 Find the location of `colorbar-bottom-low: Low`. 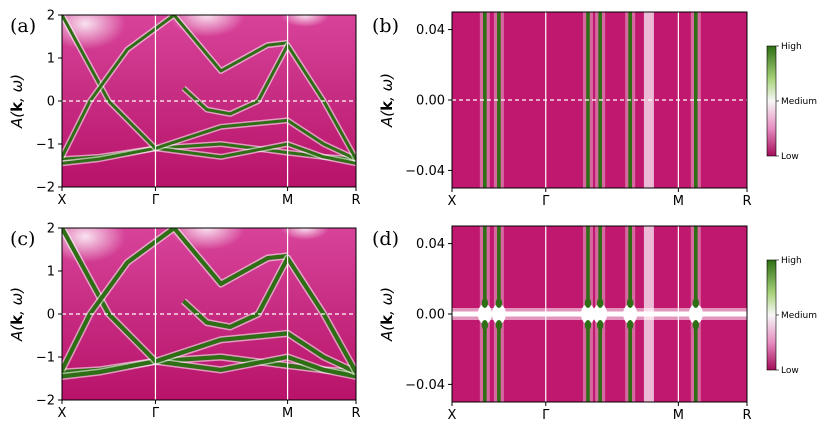

colorbar-bottom-low: Low is located at coordinates (790, 371).